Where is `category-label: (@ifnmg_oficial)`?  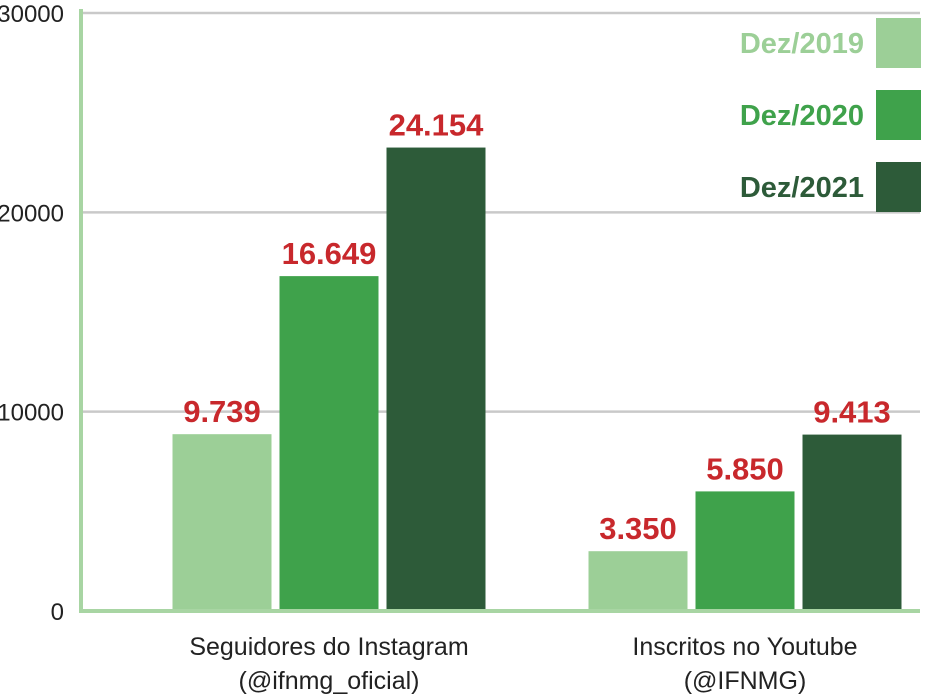 category-label: (@ifnmg_oficial) is located at coordinates (329, 681).